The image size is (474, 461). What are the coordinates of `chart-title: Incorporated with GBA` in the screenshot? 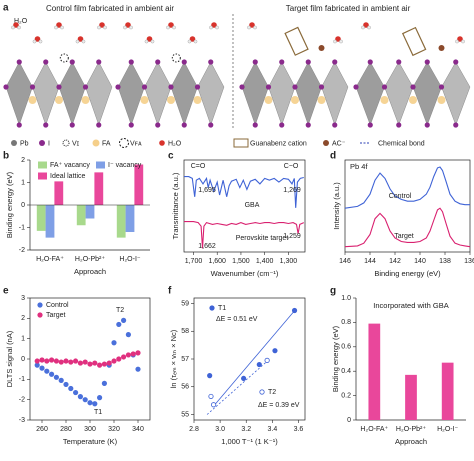 It's located at (410, 305).